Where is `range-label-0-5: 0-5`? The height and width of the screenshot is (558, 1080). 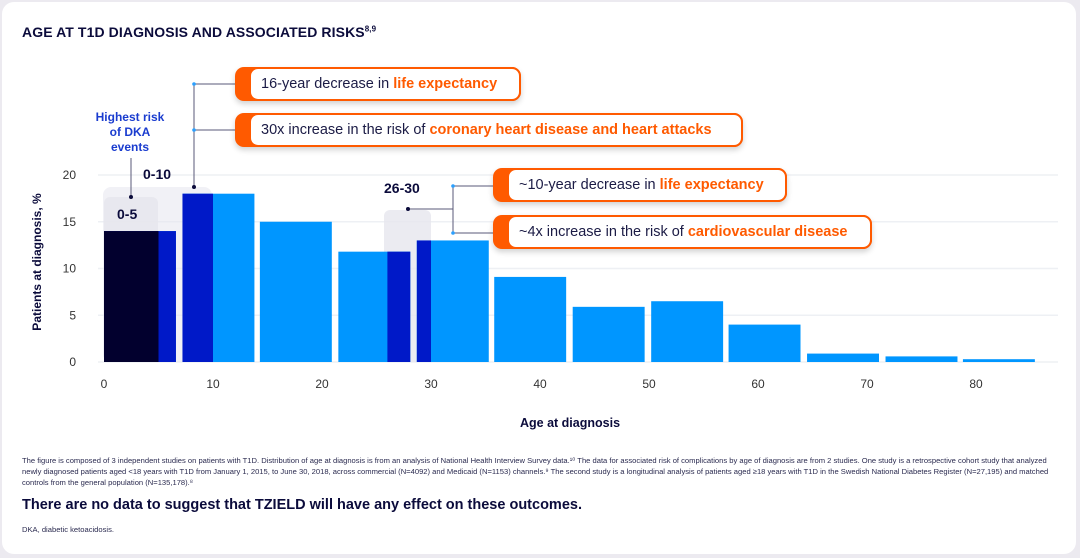 range-label-0-5: 0-5 is located at coordinates (127, 214).